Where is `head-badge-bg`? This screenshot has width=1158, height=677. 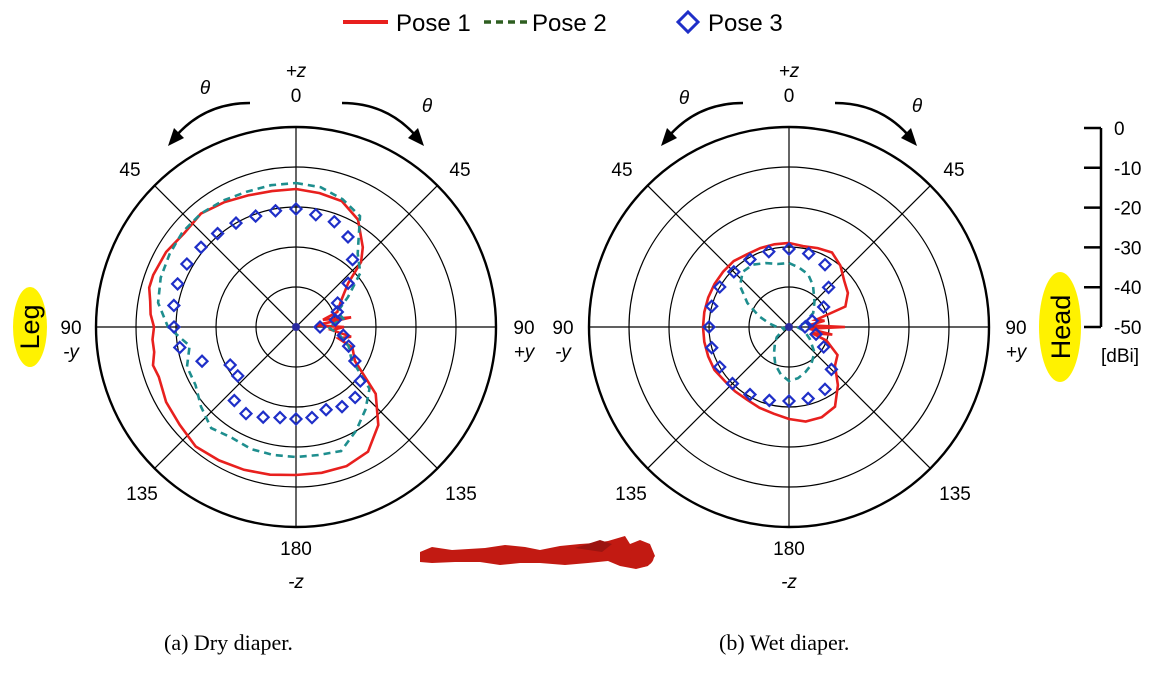 head-badge-bg is located at coordinates (1060, 327).